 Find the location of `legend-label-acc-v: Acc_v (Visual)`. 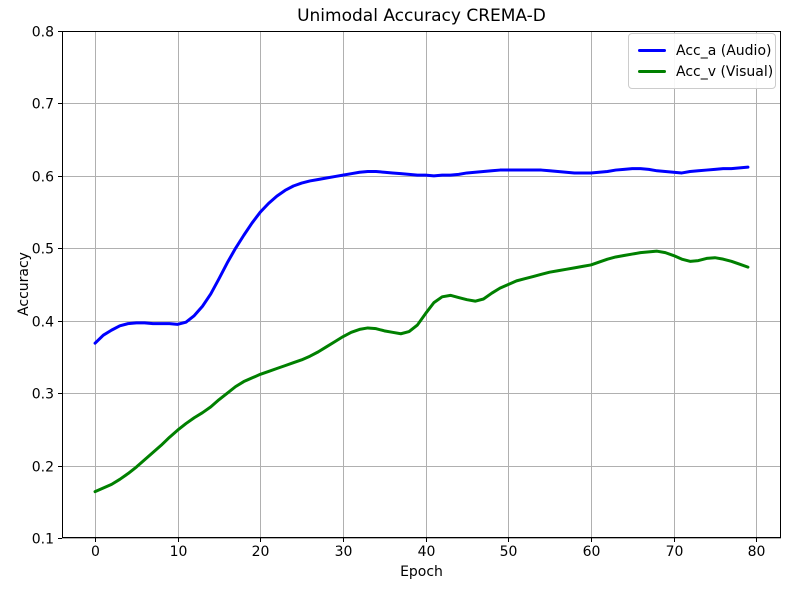

legend-label-acc-v: Acc_v (Visual) is located at coordinates (725, 71).